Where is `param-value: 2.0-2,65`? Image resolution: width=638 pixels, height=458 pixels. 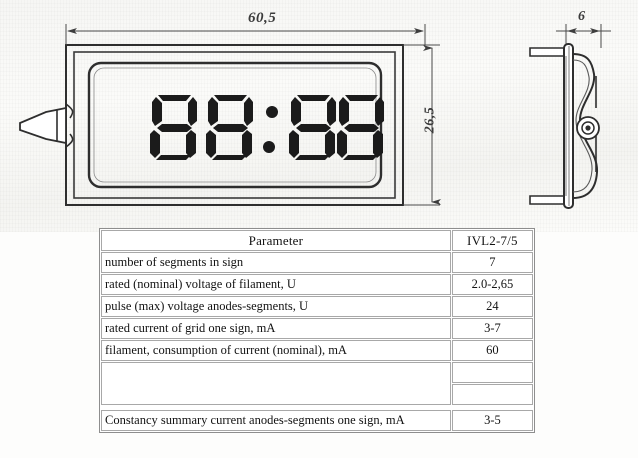
param-value: 2.0-2,65 is located at coordinates (492, 284).